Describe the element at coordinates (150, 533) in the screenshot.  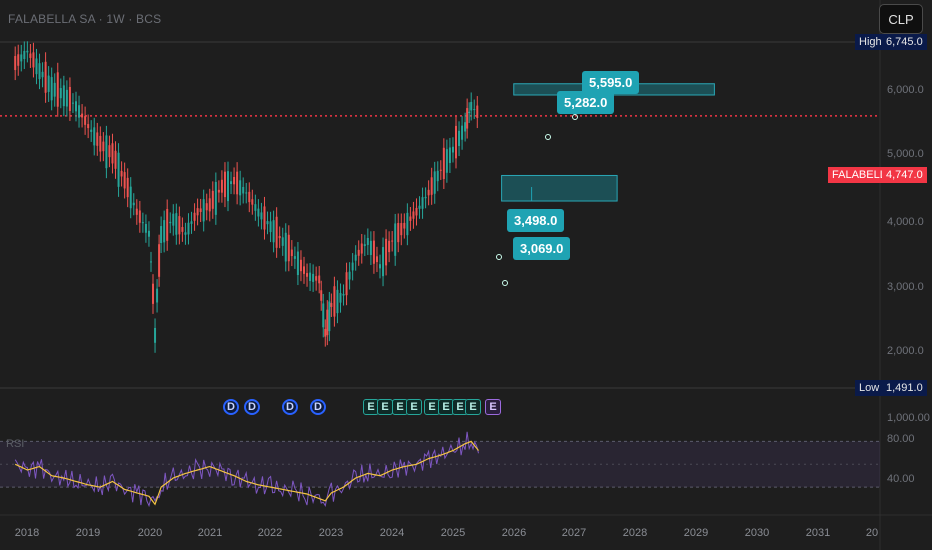
I see `x-tick-2020: 2020` at that location.